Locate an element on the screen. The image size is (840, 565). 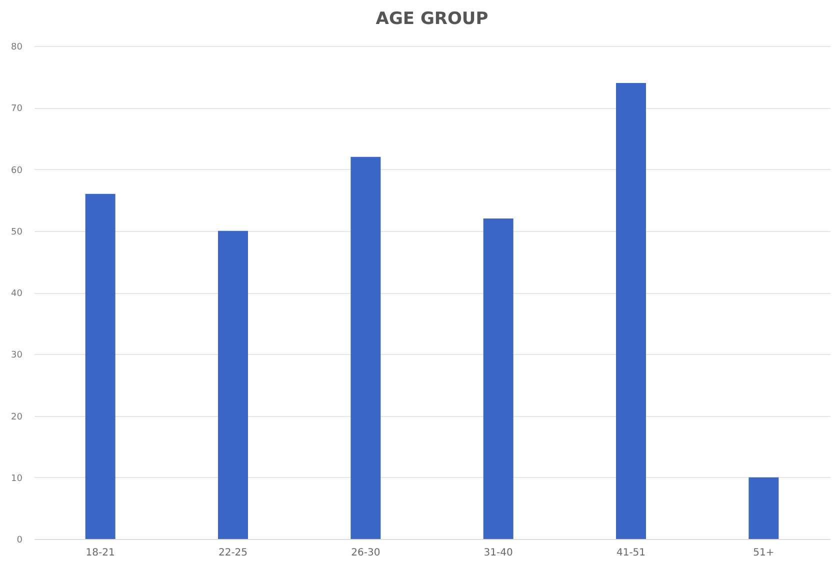
y-tick-label: 30 is located at coordinates (17, 355).